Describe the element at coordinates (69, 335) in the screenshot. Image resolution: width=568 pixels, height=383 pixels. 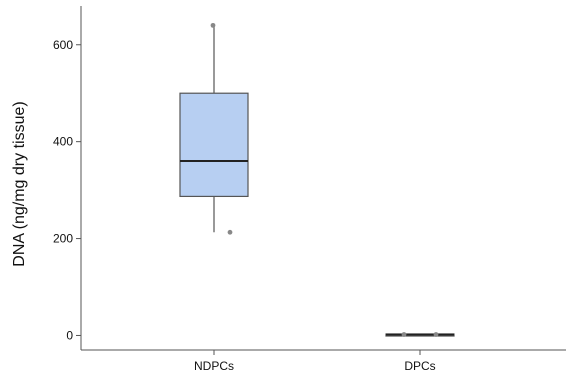
I see `y-tick-label: 0` at that location.